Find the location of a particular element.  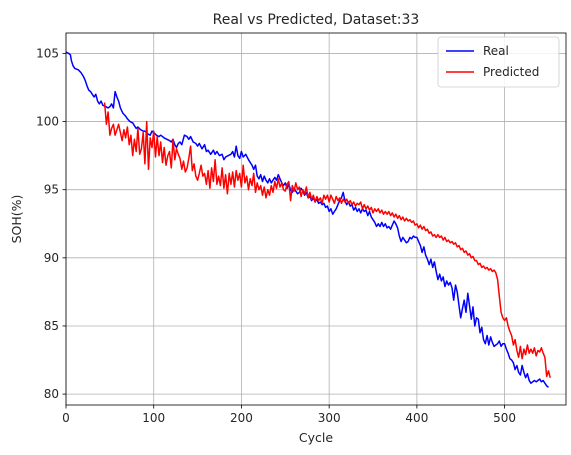

x-tick-label: 0 is located at coordinates (66, 418).